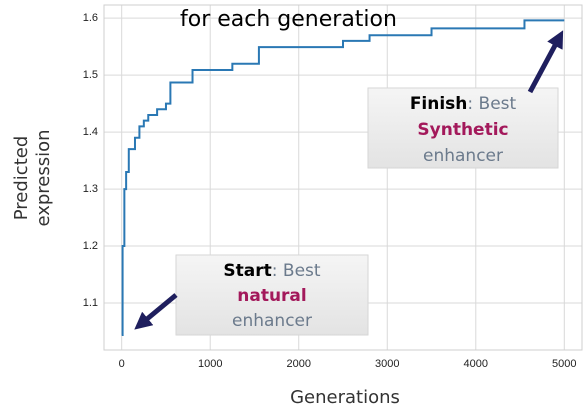 This screenshot has height=410, width=583. I want to click on annotation-lead: Finish, so click(439, 104).